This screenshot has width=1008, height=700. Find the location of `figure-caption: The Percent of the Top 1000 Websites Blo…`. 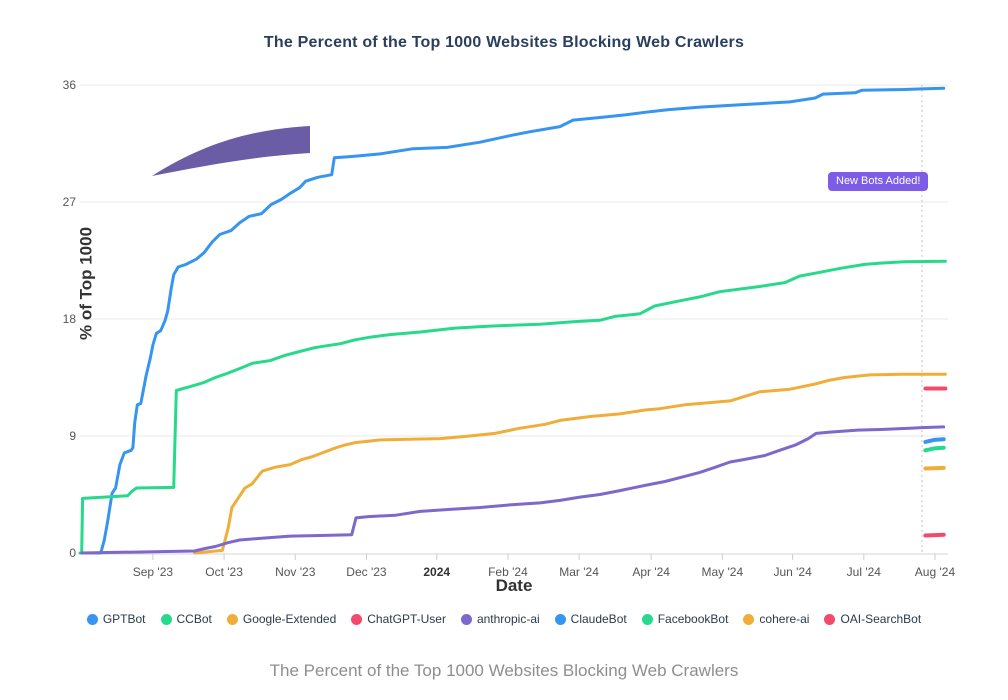

figure-caption: The Percent of the Top 1000 Websites Blo… is located at coordinates (504, 670).